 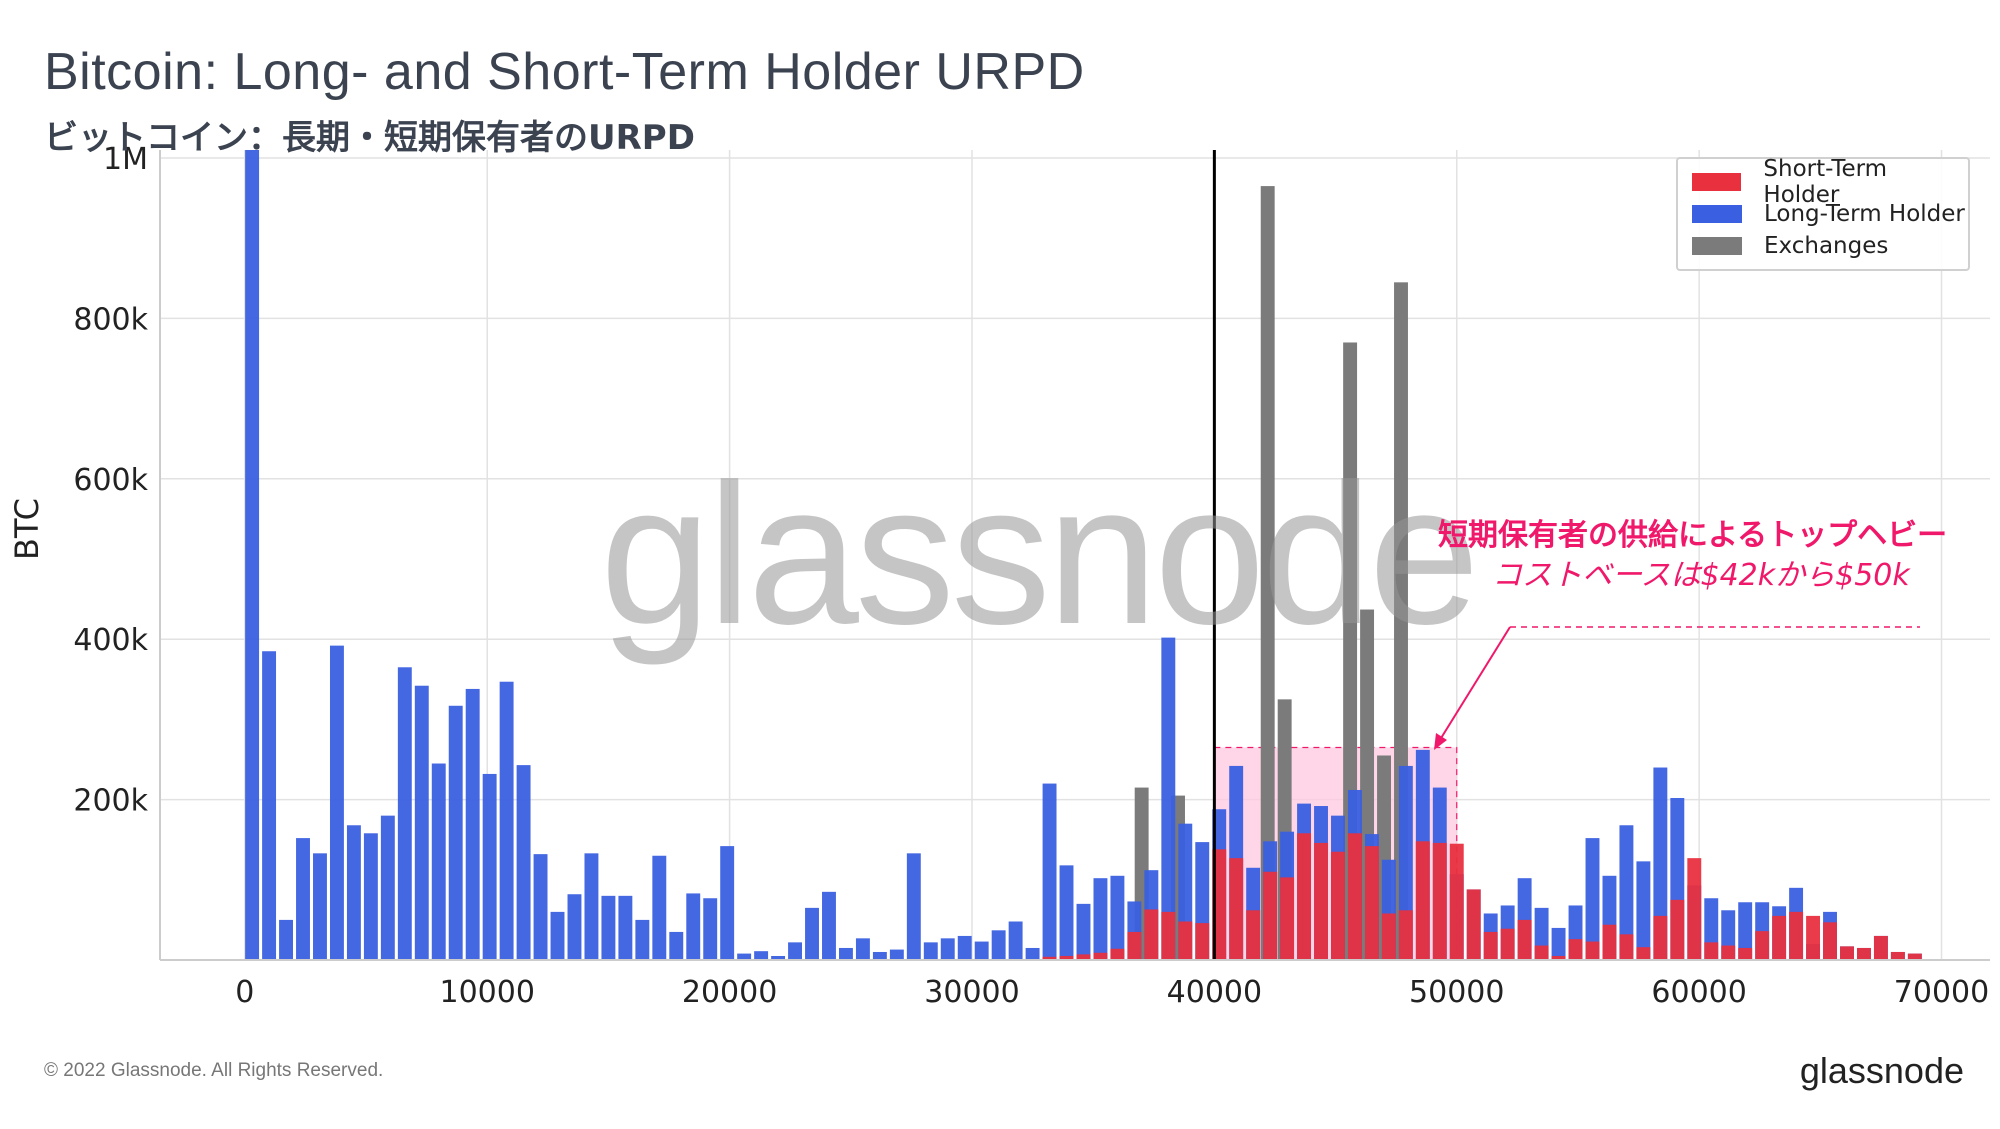 What do you see at coordinates (1717, 246) in the screenshot?
I see `legend-swatch-exchanges` at bounding box center [1717, 246].